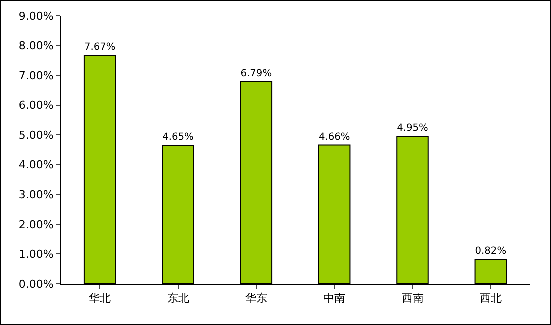 The width and height of the screenshot is (551, 325). I want to click on data-label: 4.66%, so click(334, 137).